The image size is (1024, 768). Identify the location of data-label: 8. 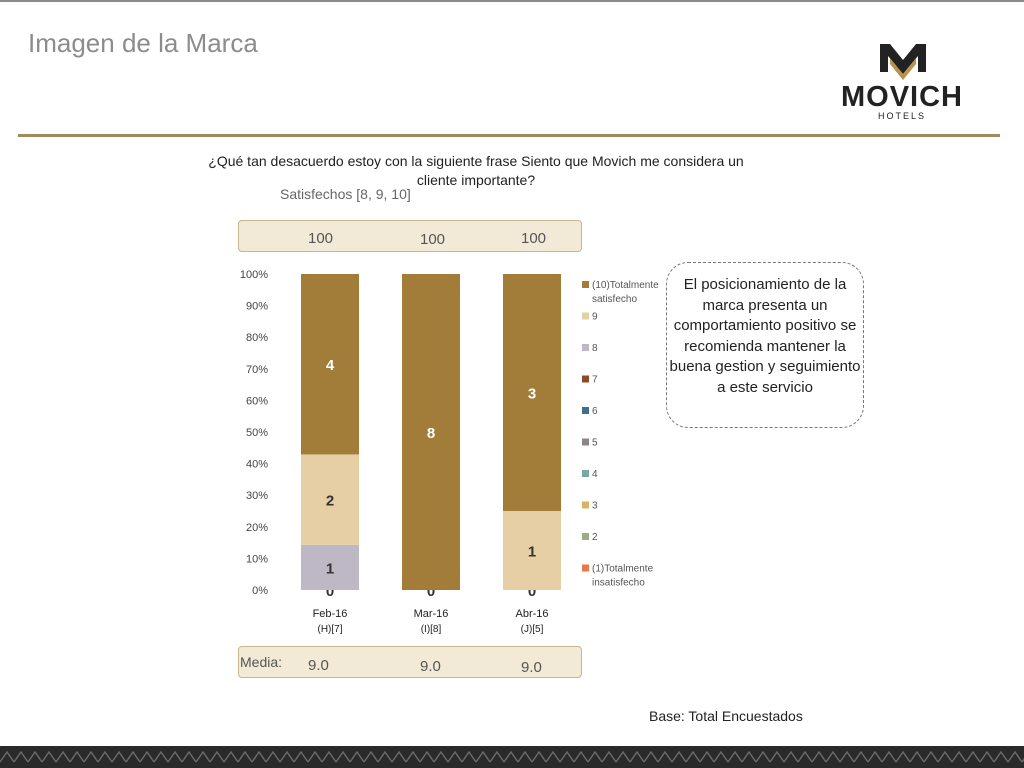
(431, 433).